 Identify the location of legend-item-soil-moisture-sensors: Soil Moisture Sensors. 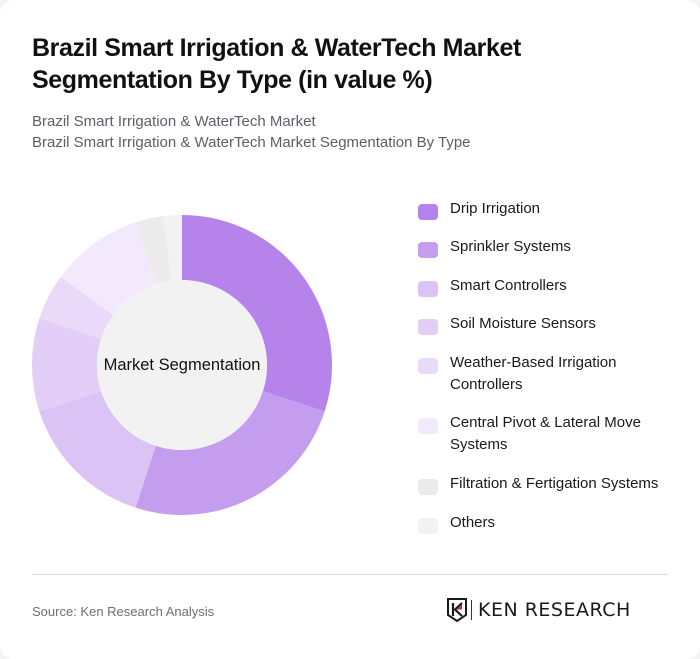
(553, 332).